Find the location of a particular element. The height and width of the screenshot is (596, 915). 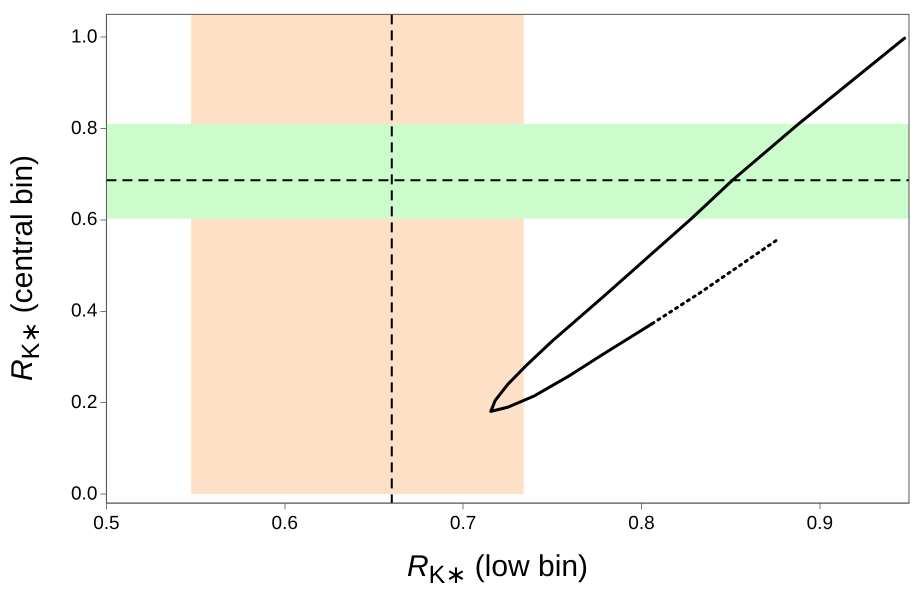

y-tick-label: 1.0 is located at coordinates (84, 37).